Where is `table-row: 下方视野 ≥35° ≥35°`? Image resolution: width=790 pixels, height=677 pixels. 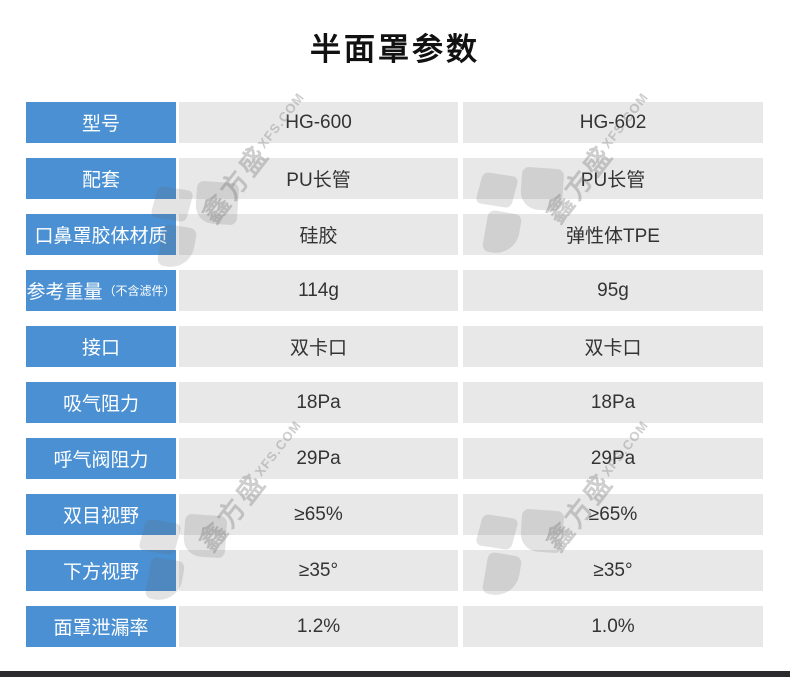 table-row: 下方视野 ≥35° ≥35° is located at coordinates (394, 570).